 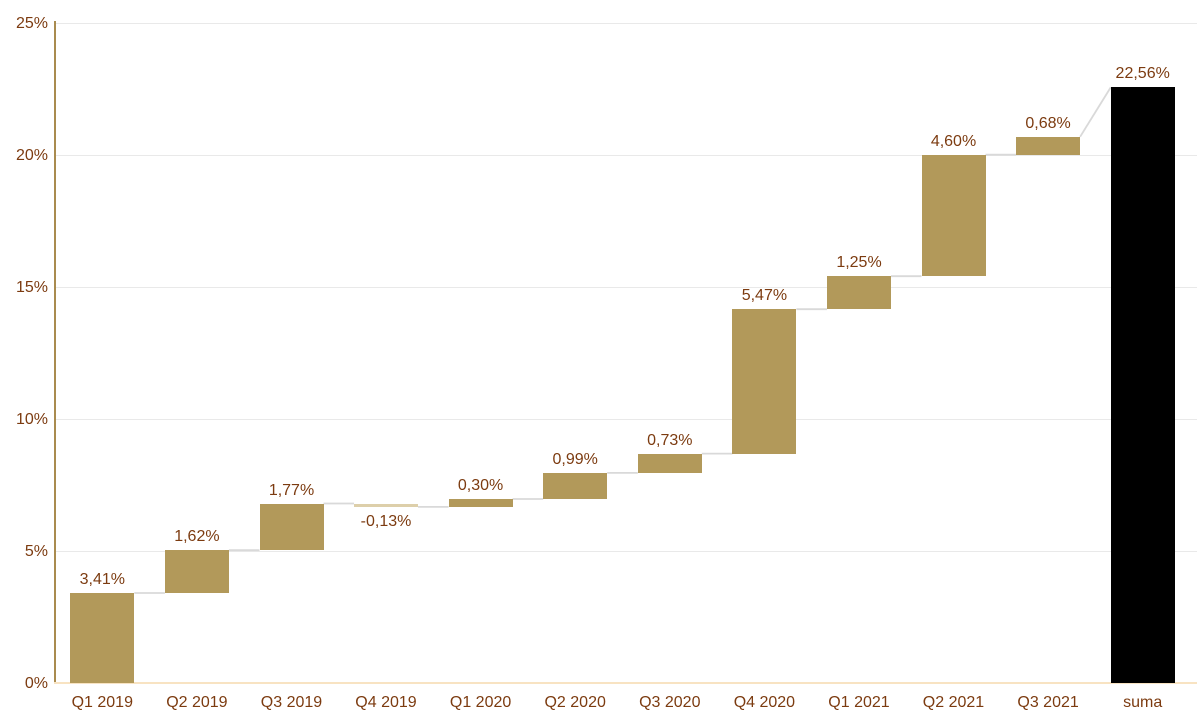 What do you see at coordinates (575, 702) in the screenshot?
I see `x-axis-label-q2-2020: Q2 2020` at bounding box center [575, 702].